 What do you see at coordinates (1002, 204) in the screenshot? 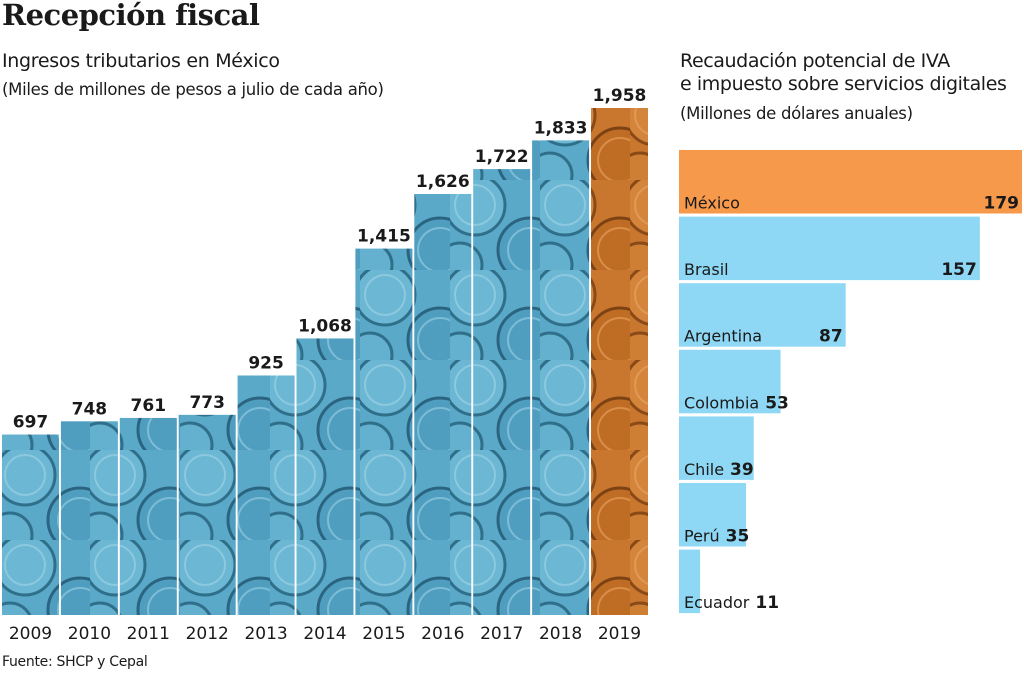
I see `country-value-méxico: 179` at bounding box center [1002, 204].